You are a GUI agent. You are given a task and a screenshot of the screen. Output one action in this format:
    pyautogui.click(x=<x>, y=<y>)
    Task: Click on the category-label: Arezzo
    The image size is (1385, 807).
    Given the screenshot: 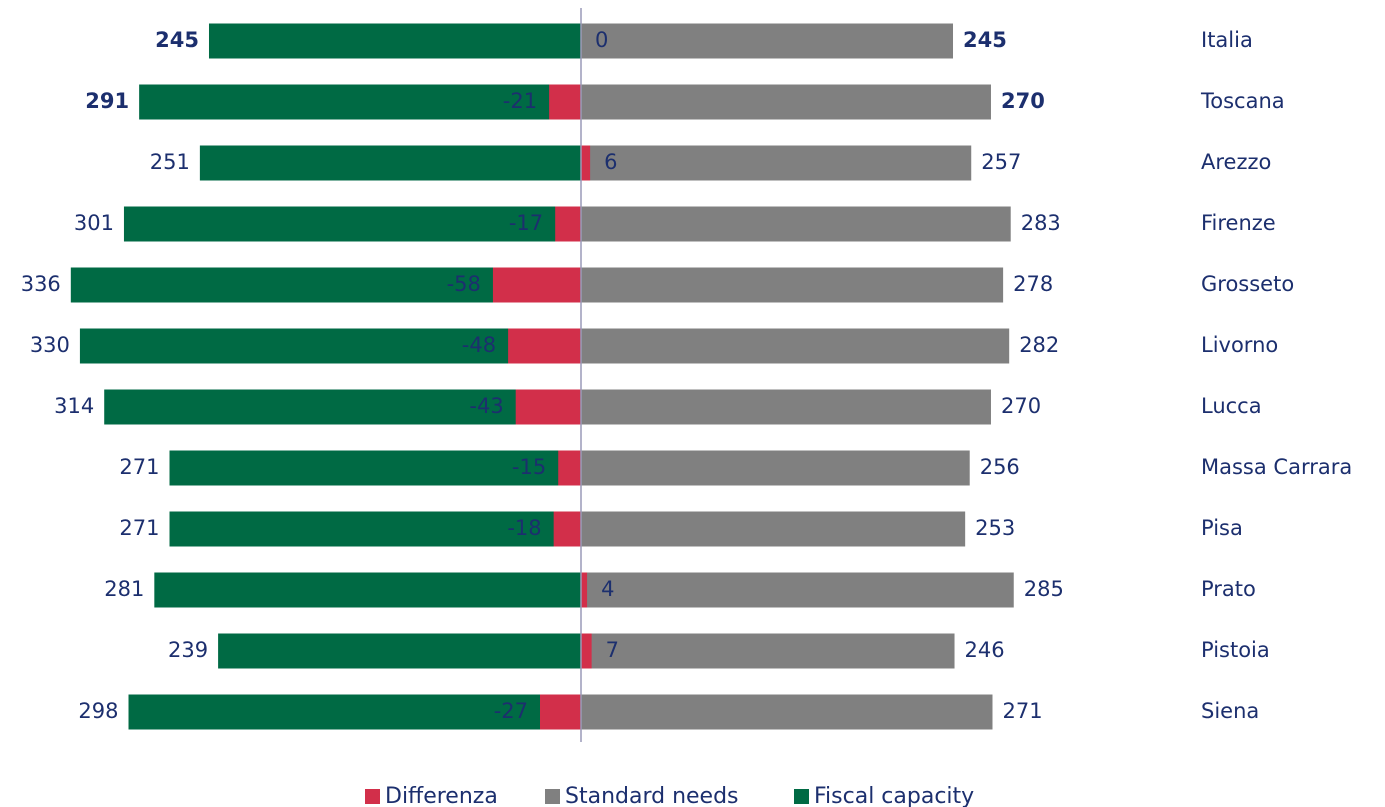 What is the action you would take?
    pyautogui.click(x=1236, y=162)
    